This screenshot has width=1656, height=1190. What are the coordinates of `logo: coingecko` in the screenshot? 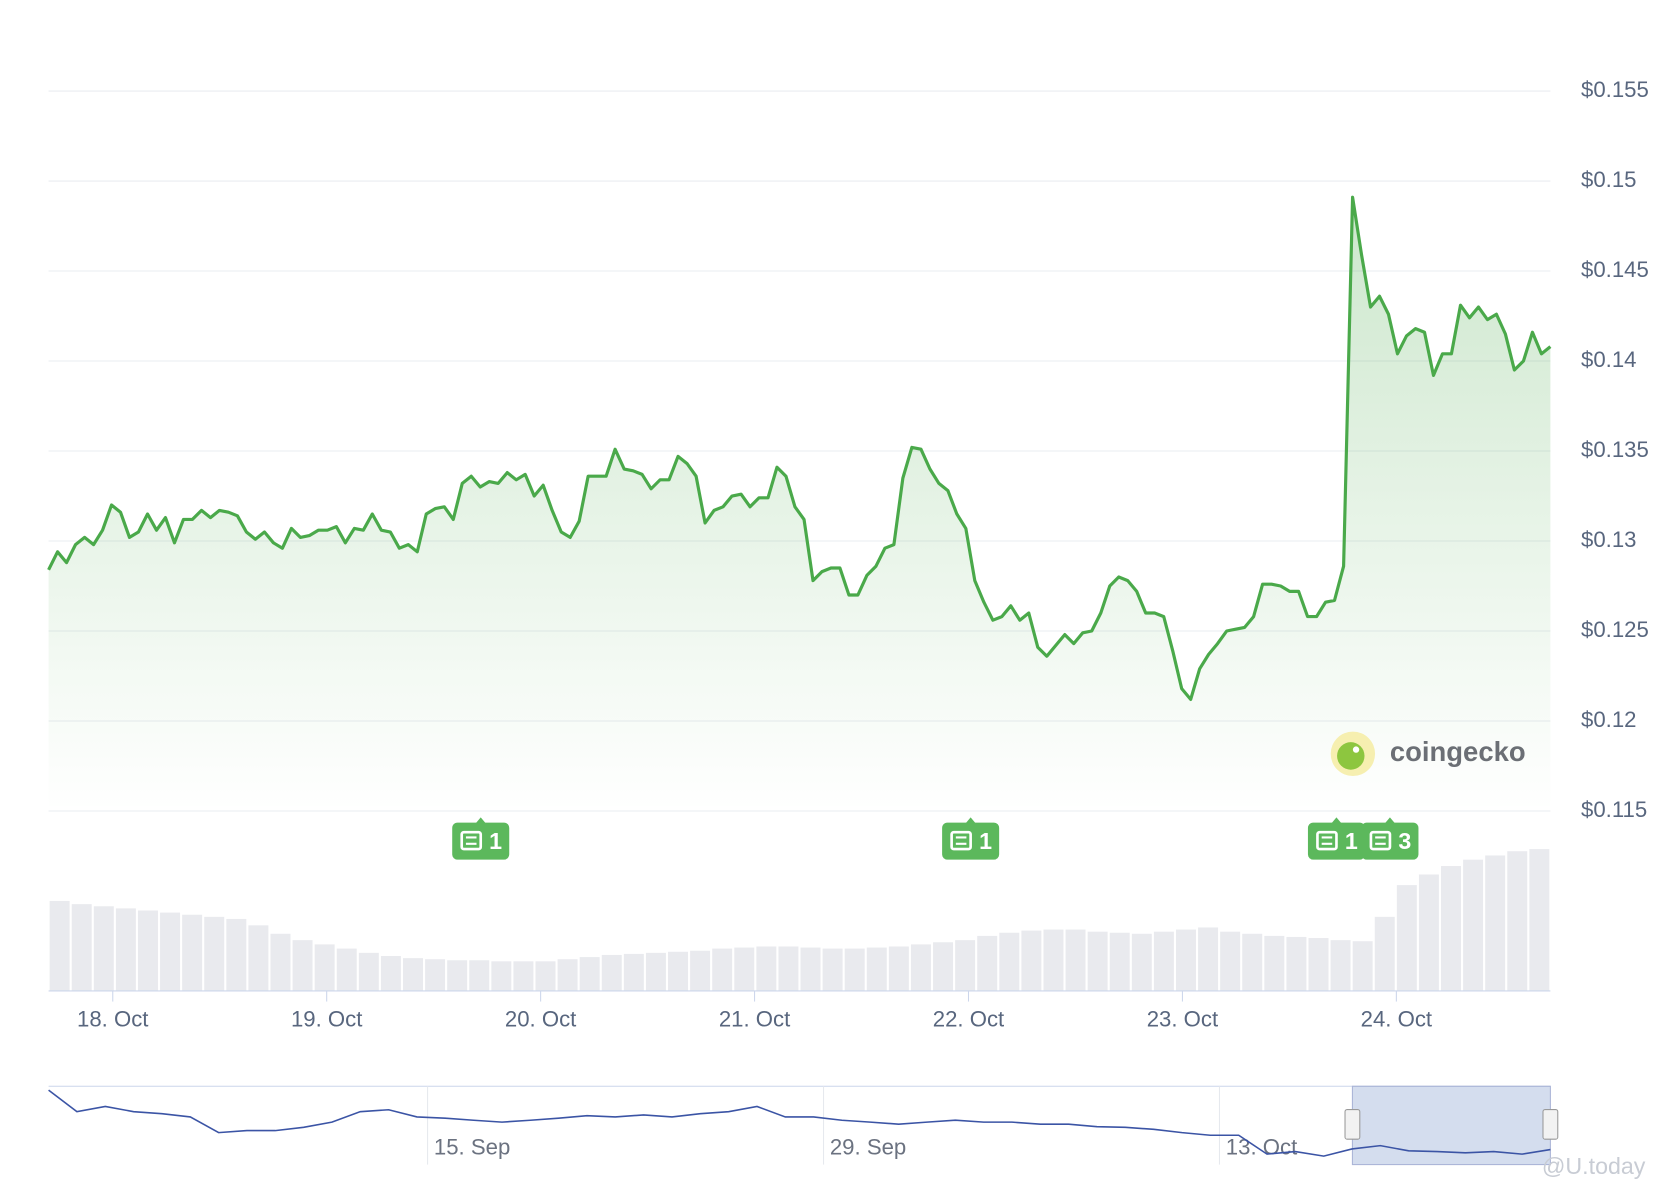 It's located at (1428, 754).